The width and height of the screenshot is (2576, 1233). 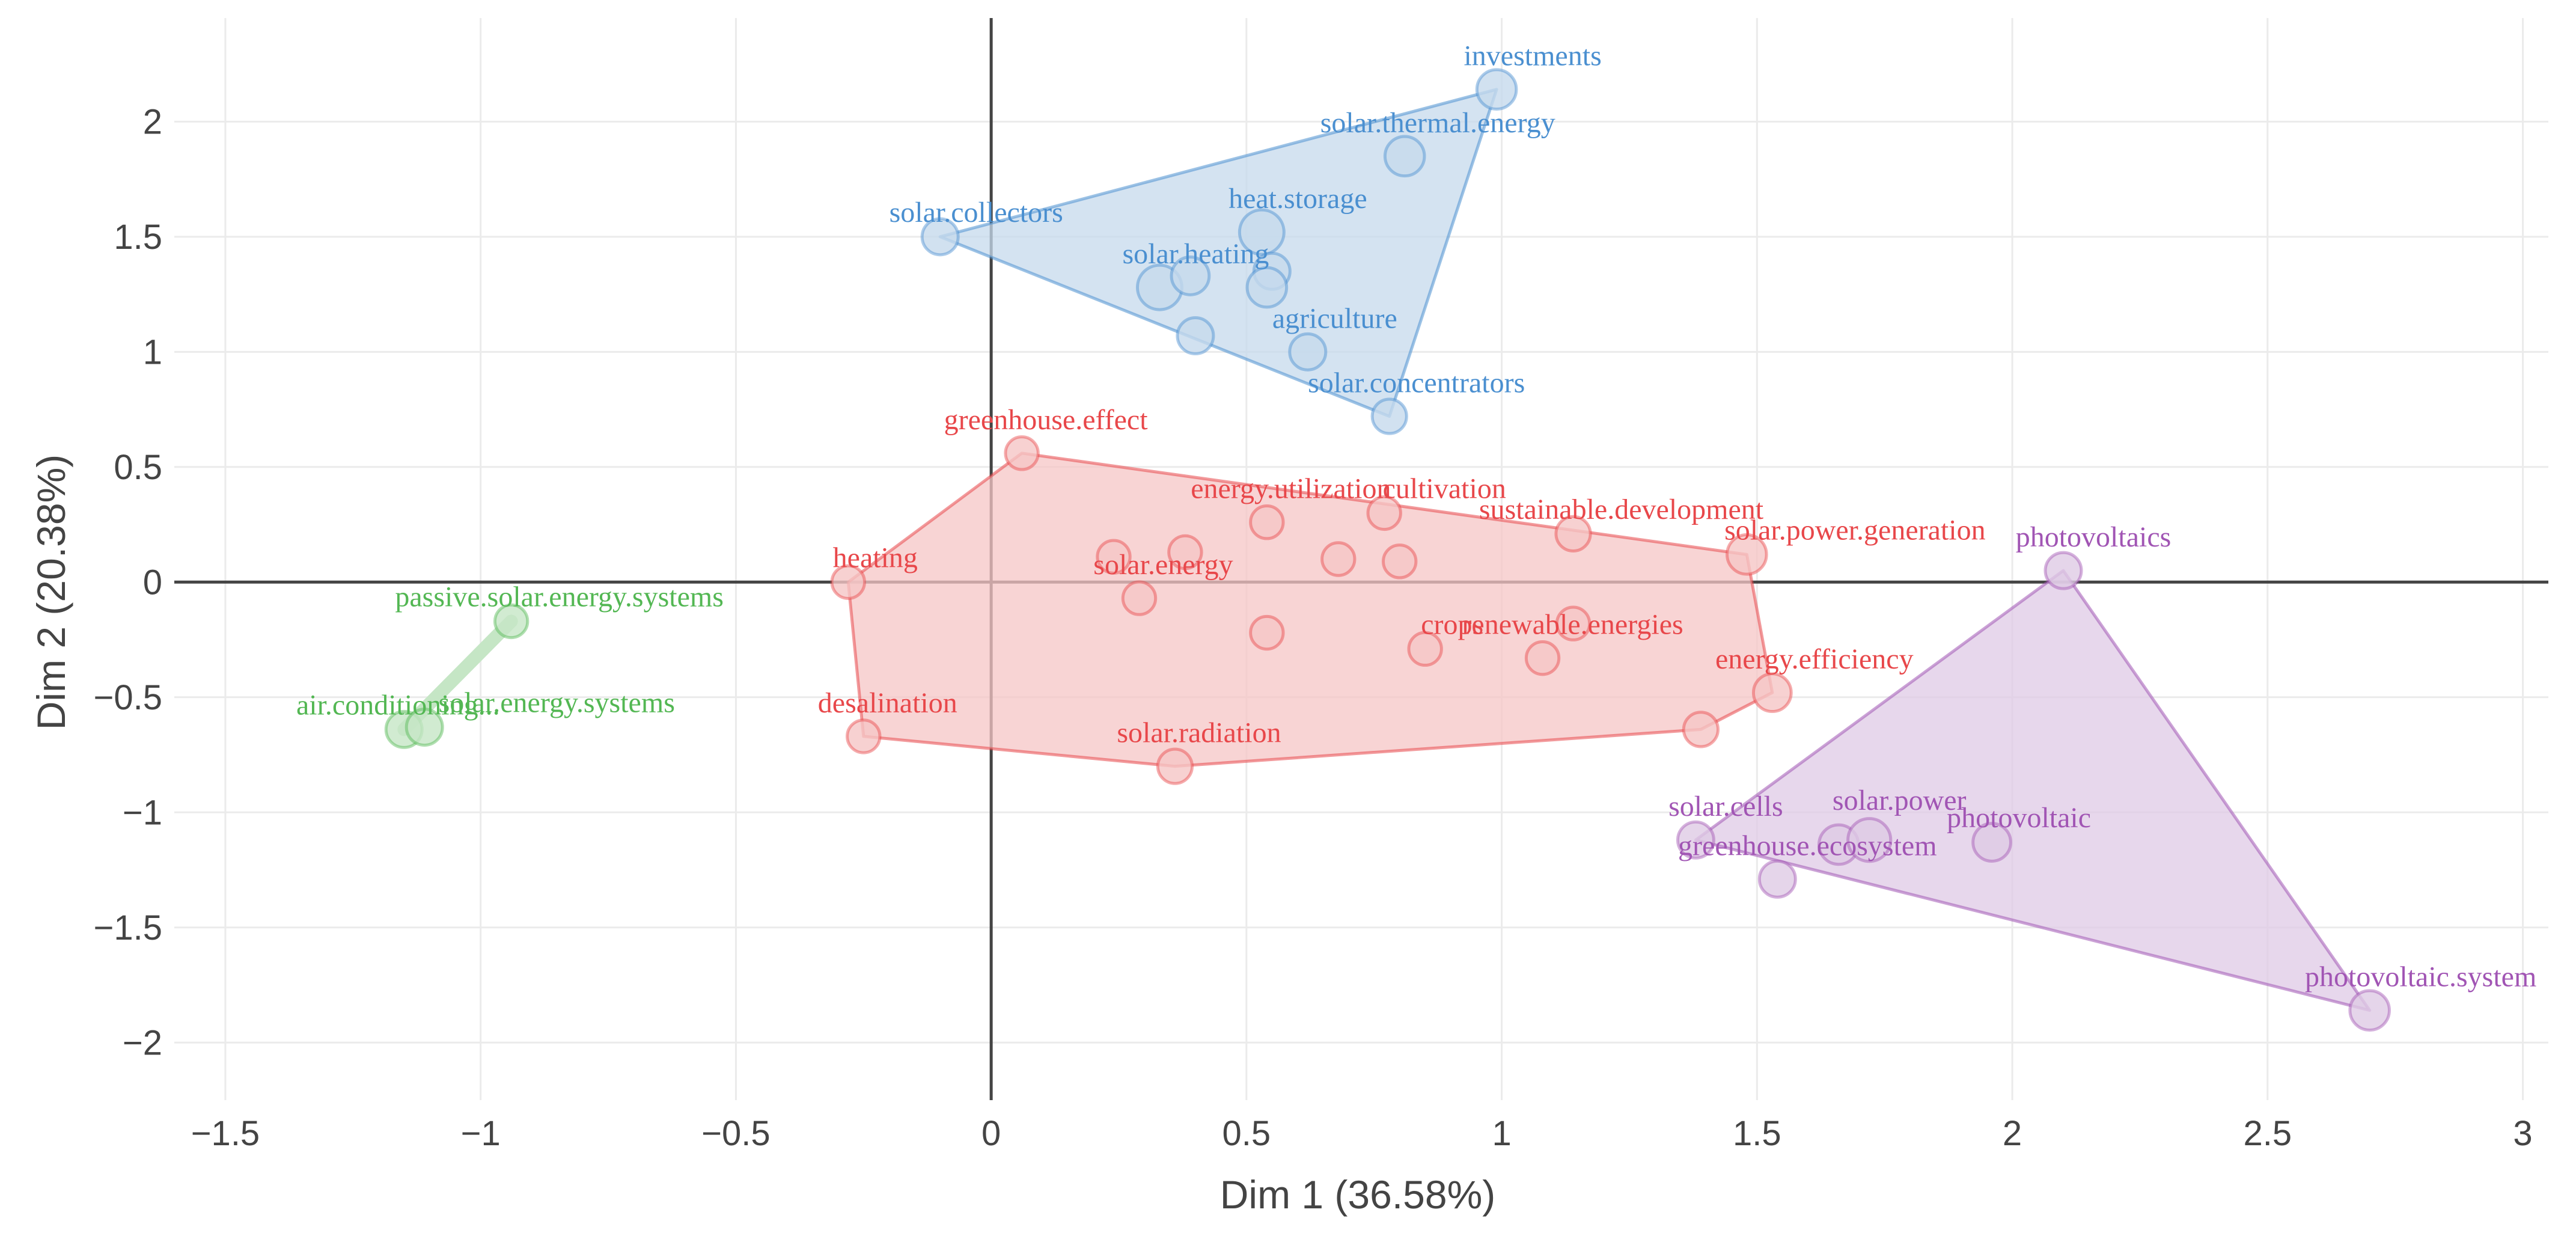 What do you see at coordinates (2522, 1133) in the screenshot?
I see `x-tick-label: 3` at bounding box center [2522, 1133].